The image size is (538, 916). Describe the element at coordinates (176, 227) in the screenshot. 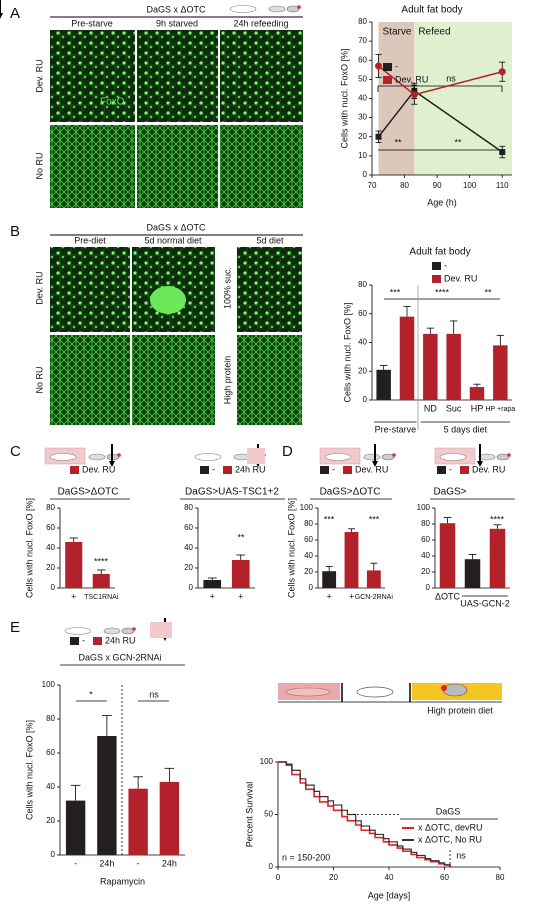

I see `header: DaGS x ΔOTC` at that location.